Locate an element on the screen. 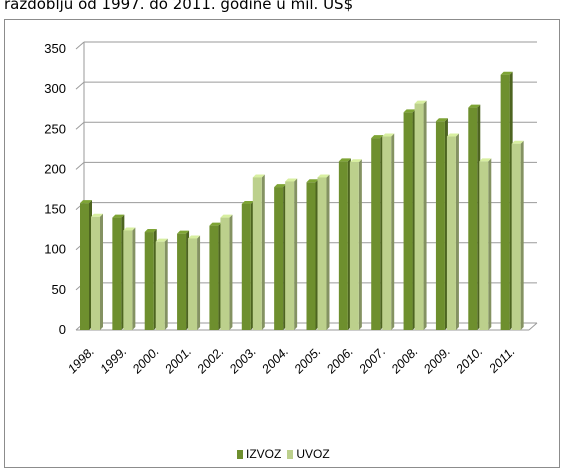 The width and height of the screenshot is (570, 476). chart-legend: IZVOZ UVOZ is located at coordinates (283, 454).